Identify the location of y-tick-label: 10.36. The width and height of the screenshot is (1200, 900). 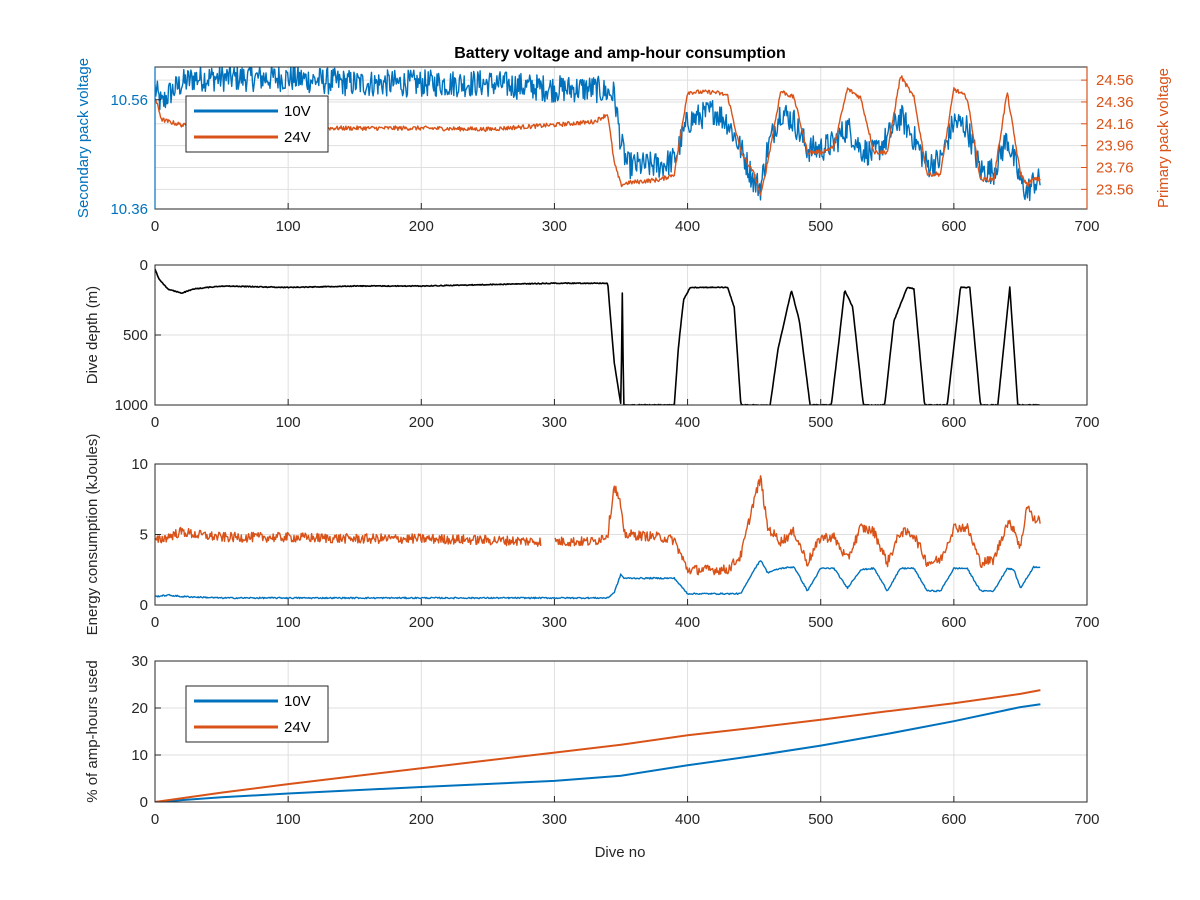
(129, 209).